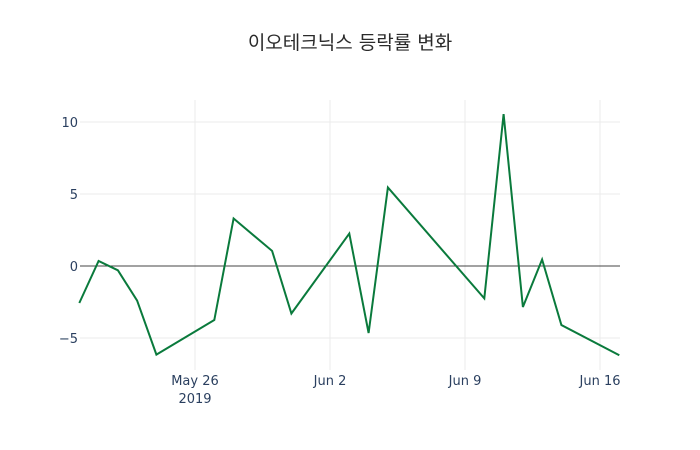 The height and width of the screenshot is (450, 700). I want to click on x-axis: May 26 2019 Jun 2 Jun 9 Jun 16, so click(395, 390).